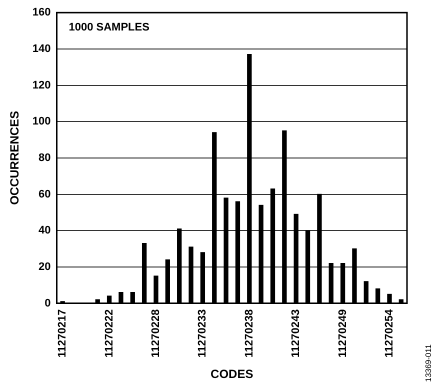  Describe the element at coordinates (156, 333) in the screenshot. I see `x-tick-label: 11270228` at that location.